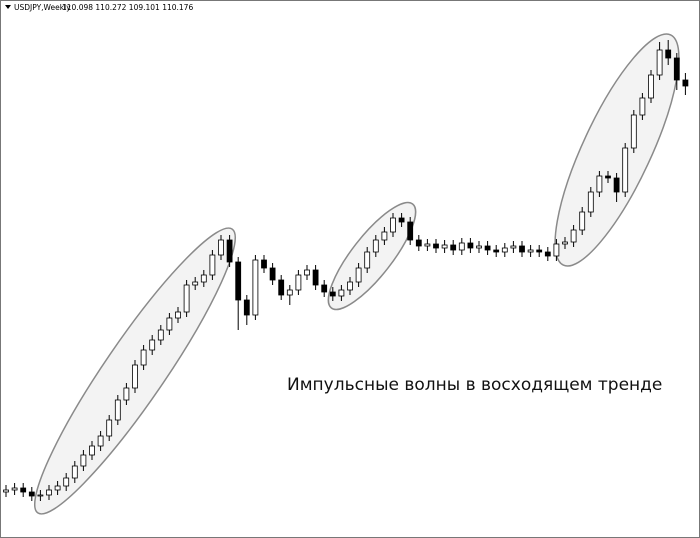  I want to click on quote-label: 110.098 110.272 109.101 110.176, so click(127, 7).